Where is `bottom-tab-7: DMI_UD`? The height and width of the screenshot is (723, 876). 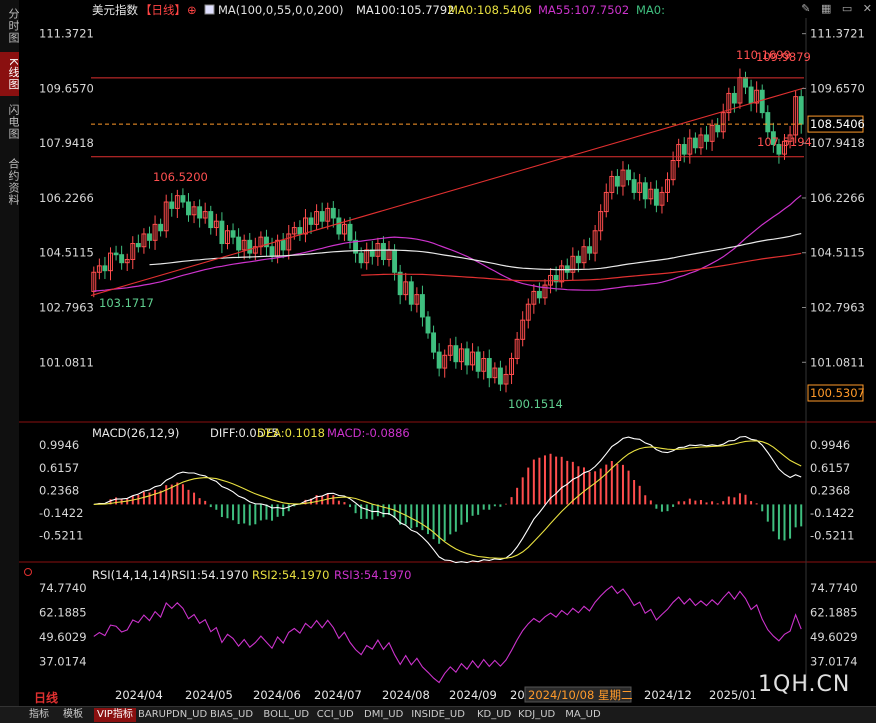
bottom-tab-7: DMI_UD is located at coordinates (384, 714).